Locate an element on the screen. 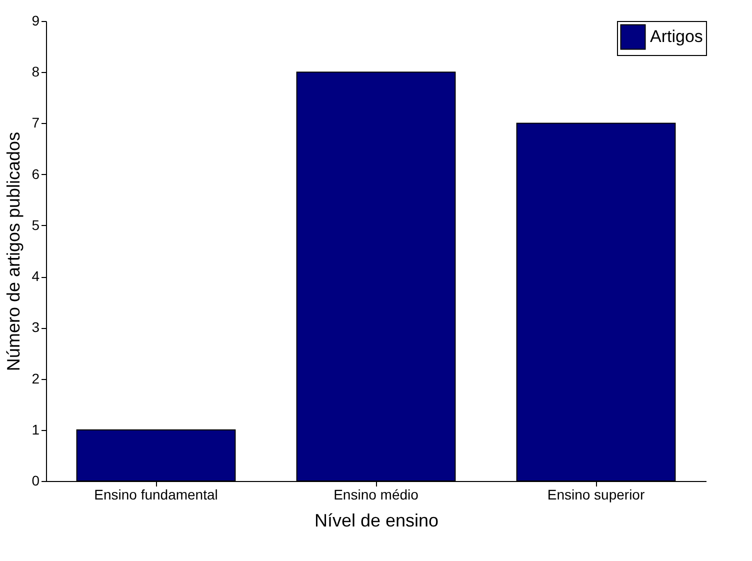 The width and height of the screenshot is (752, 561). y-tick-label: 9 is located at coordinates (36, 20).